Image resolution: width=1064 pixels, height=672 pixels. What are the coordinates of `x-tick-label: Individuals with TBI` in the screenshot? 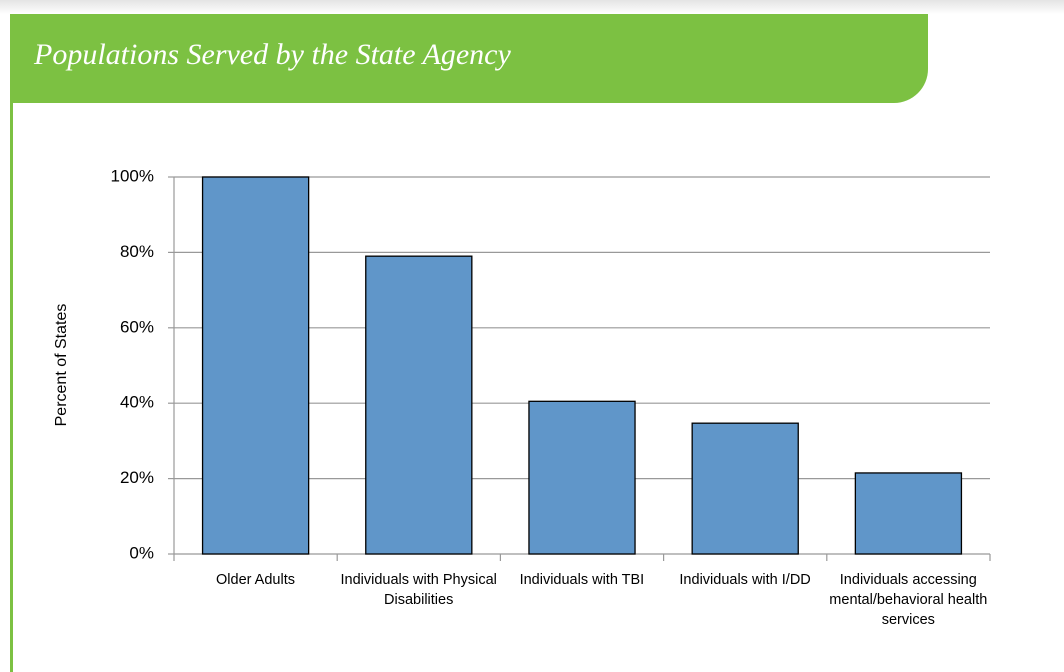 It's located at (582, 580).